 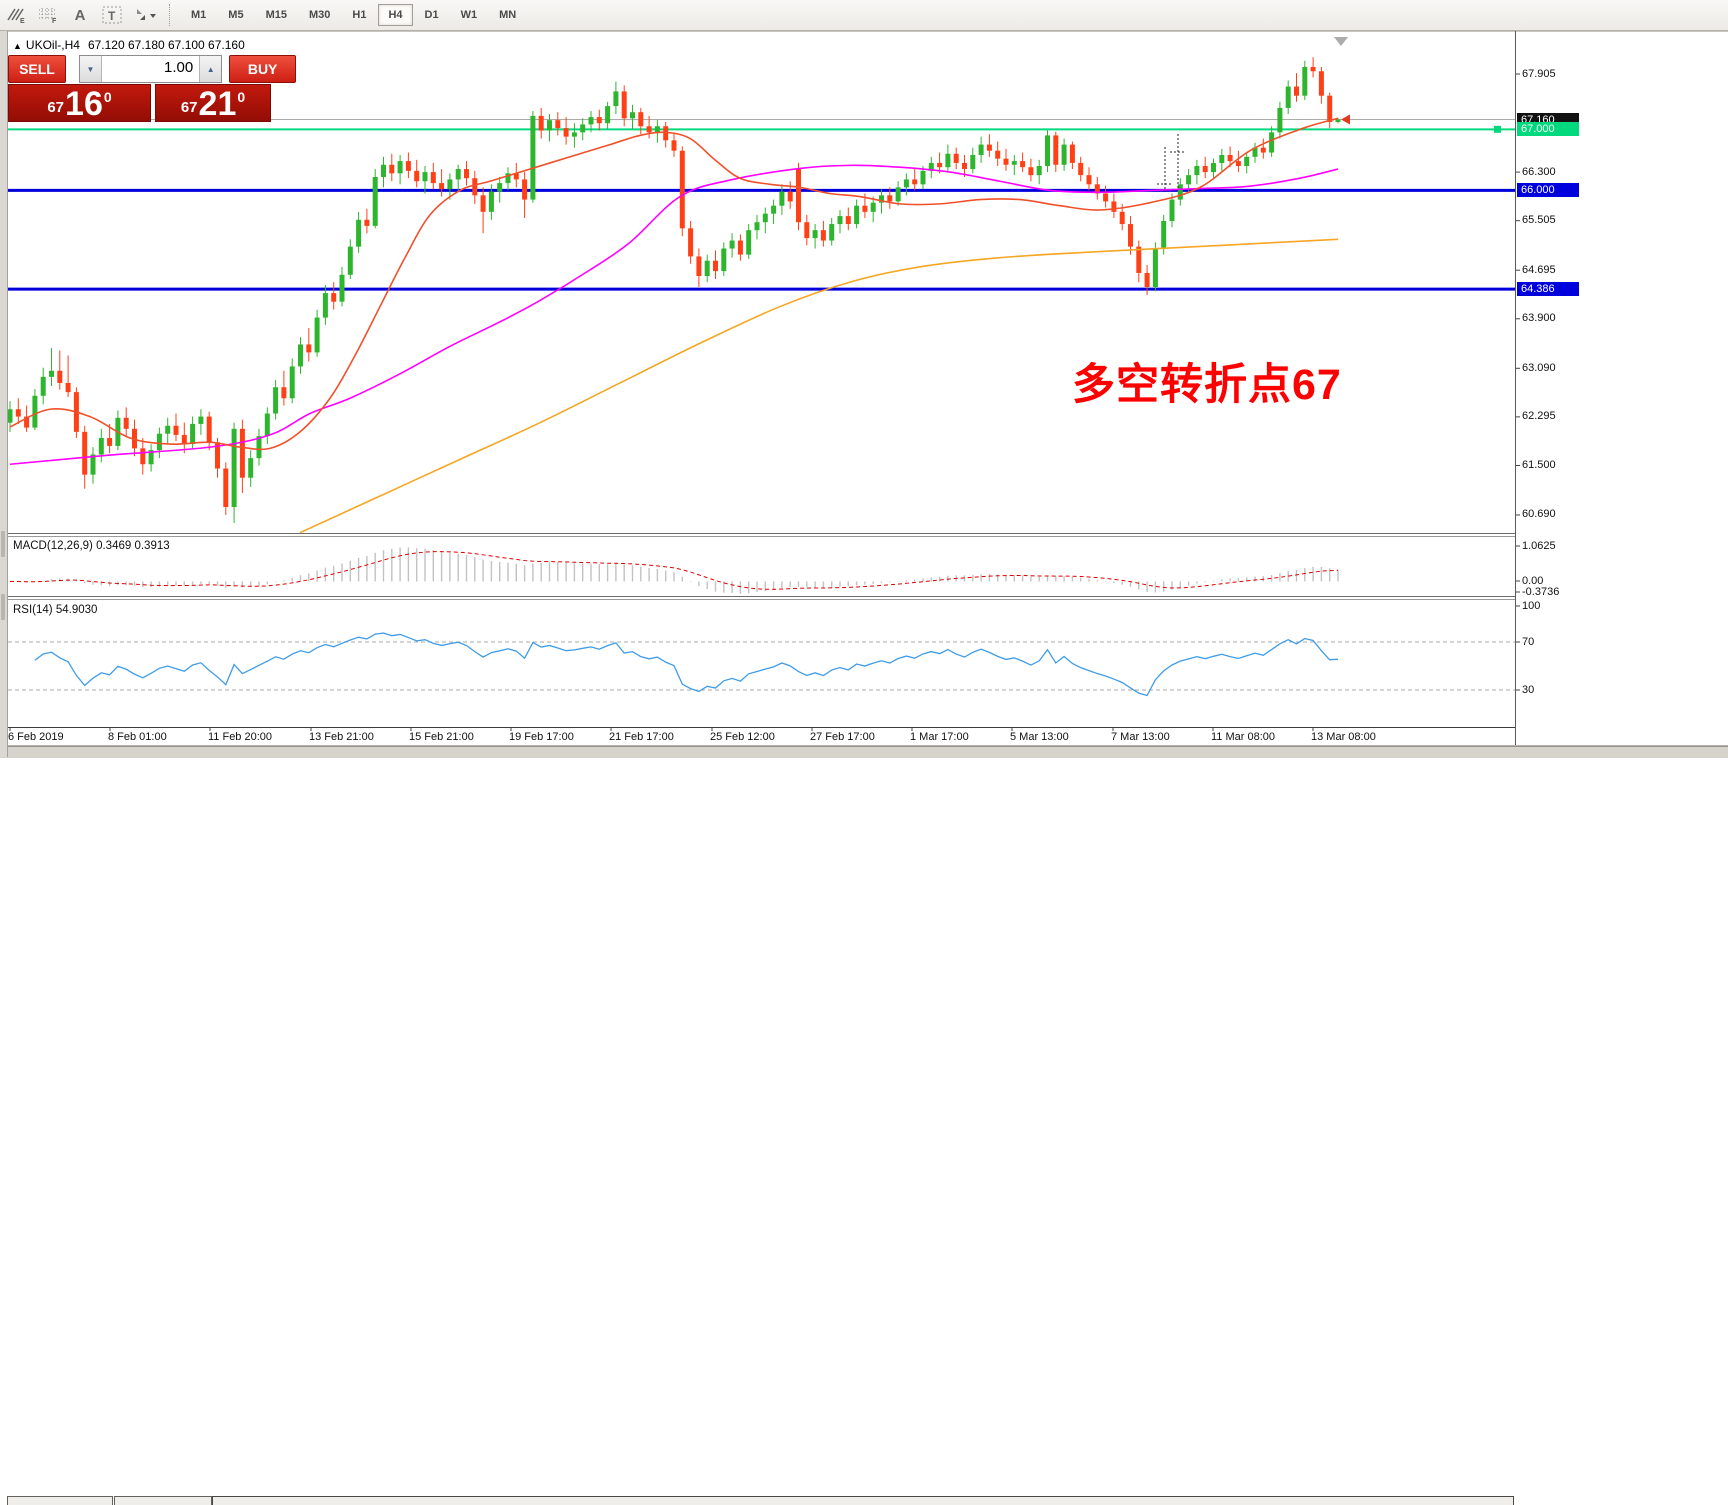 What do you see at coordinates (144, 15) in the screenshot?
I see `arrange-arrows-icon` at bounding box center [144, 15].